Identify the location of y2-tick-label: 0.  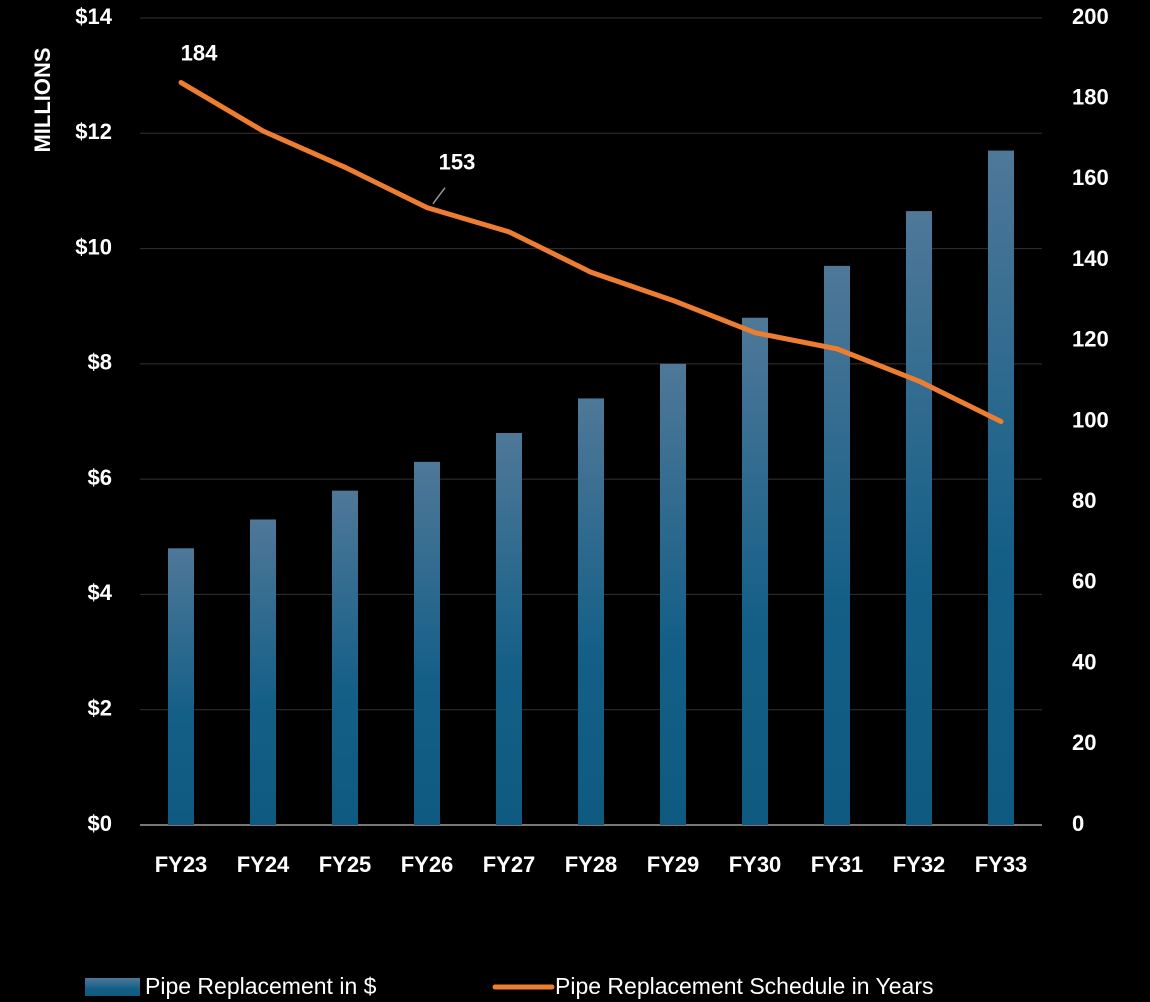
(1078, 823).